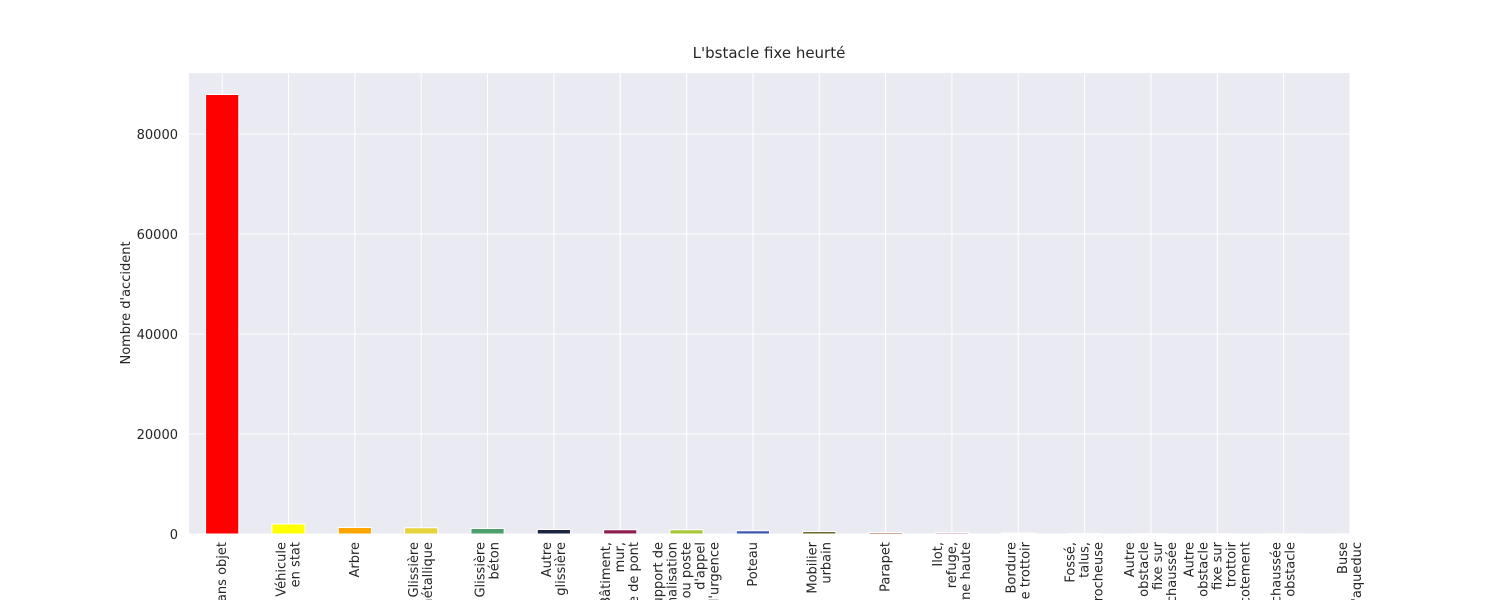  What do you see at coordinates (222, 571) in the screenshot?
I see `x-tick-label: Sans objet` at bounding box center [222, 571].